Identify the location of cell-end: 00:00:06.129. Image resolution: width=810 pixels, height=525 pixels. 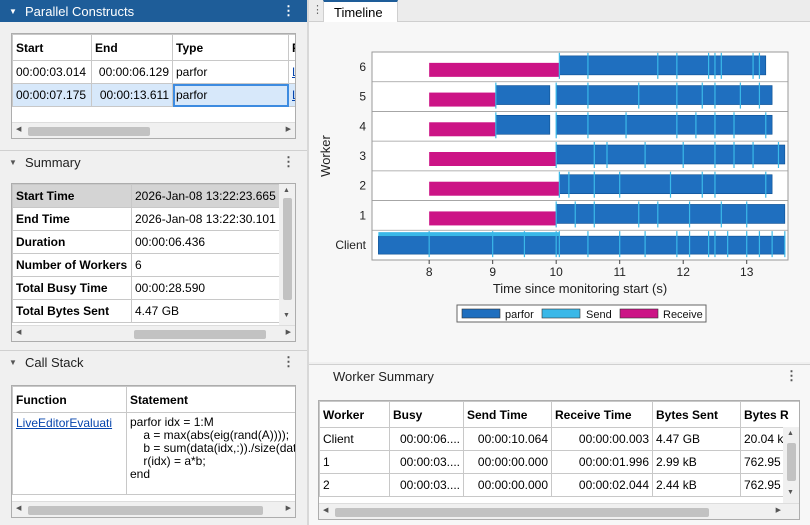
(132, 72).